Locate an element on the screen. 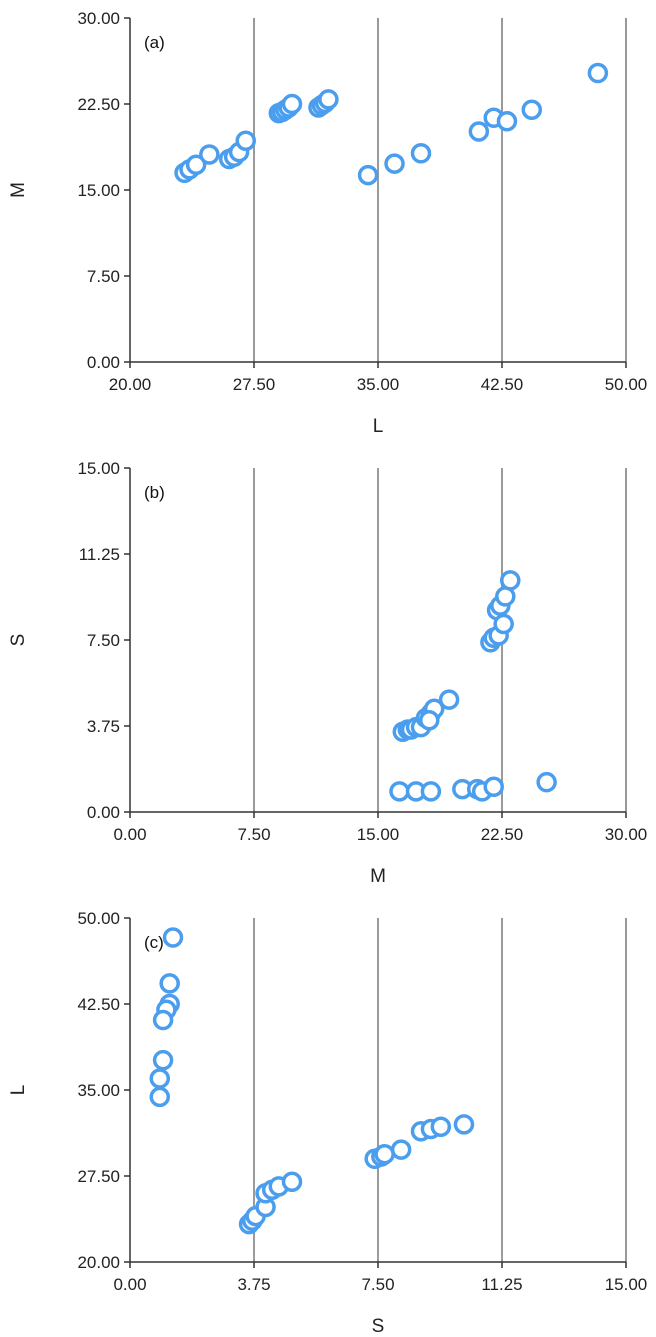 This screenshot has width=656, height=1337. x-tick-label: 50.00 is located at coordinates (626, 384).